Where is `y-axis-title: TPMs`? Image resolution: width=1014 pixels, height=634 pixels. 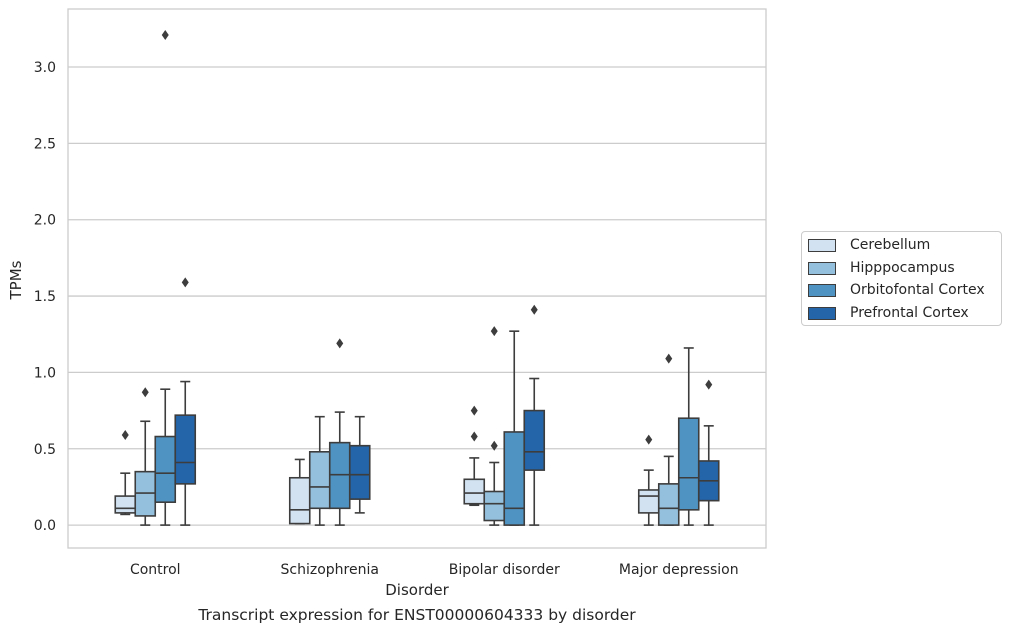 y-axis-title: TPMs is located at coordinates (16, 280).